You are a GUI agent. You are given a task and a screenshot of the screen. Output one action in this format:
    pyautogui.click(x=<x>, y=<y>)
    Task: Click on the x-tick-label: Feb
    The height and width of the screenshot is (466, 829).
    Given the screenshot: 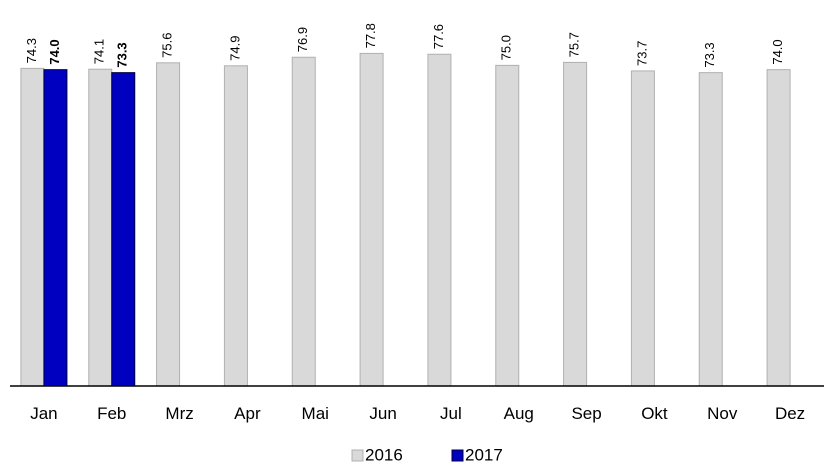 What is the action you would take?
    pyautogui.click(x=111, y=413)
    